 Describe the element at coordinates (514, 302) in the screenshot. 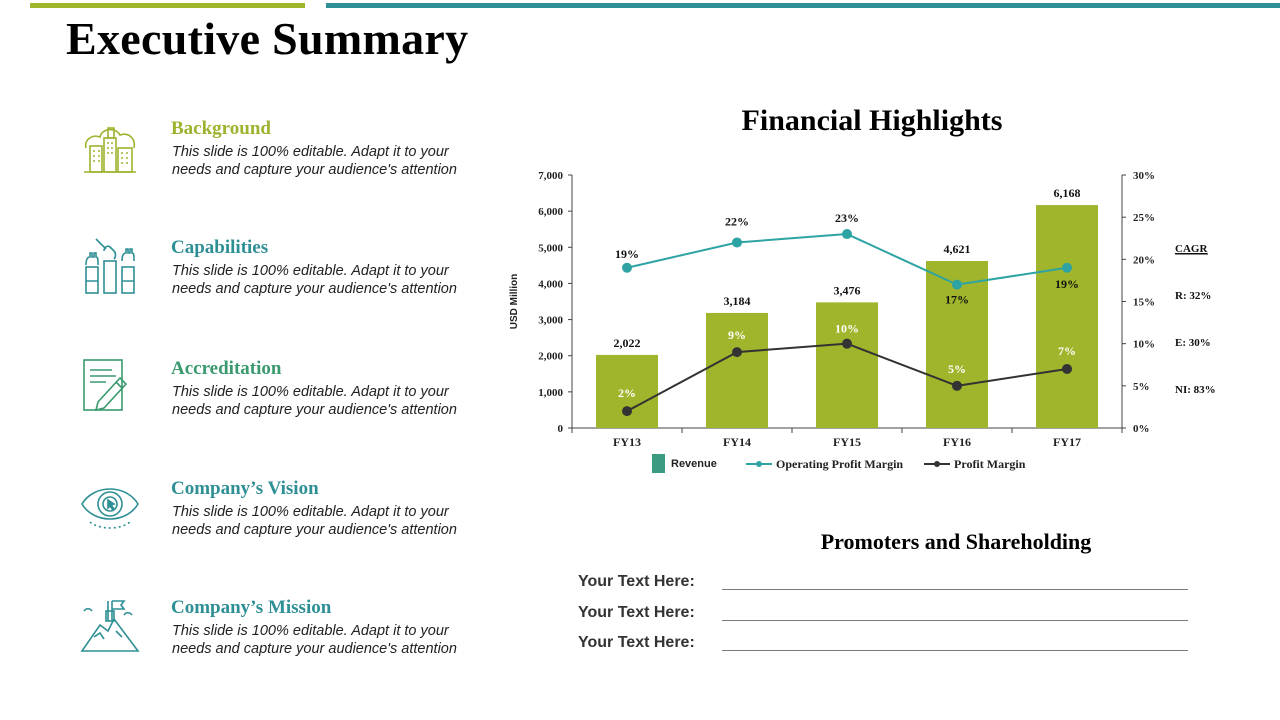

I see `y-axis-title: USD Million` at that location.